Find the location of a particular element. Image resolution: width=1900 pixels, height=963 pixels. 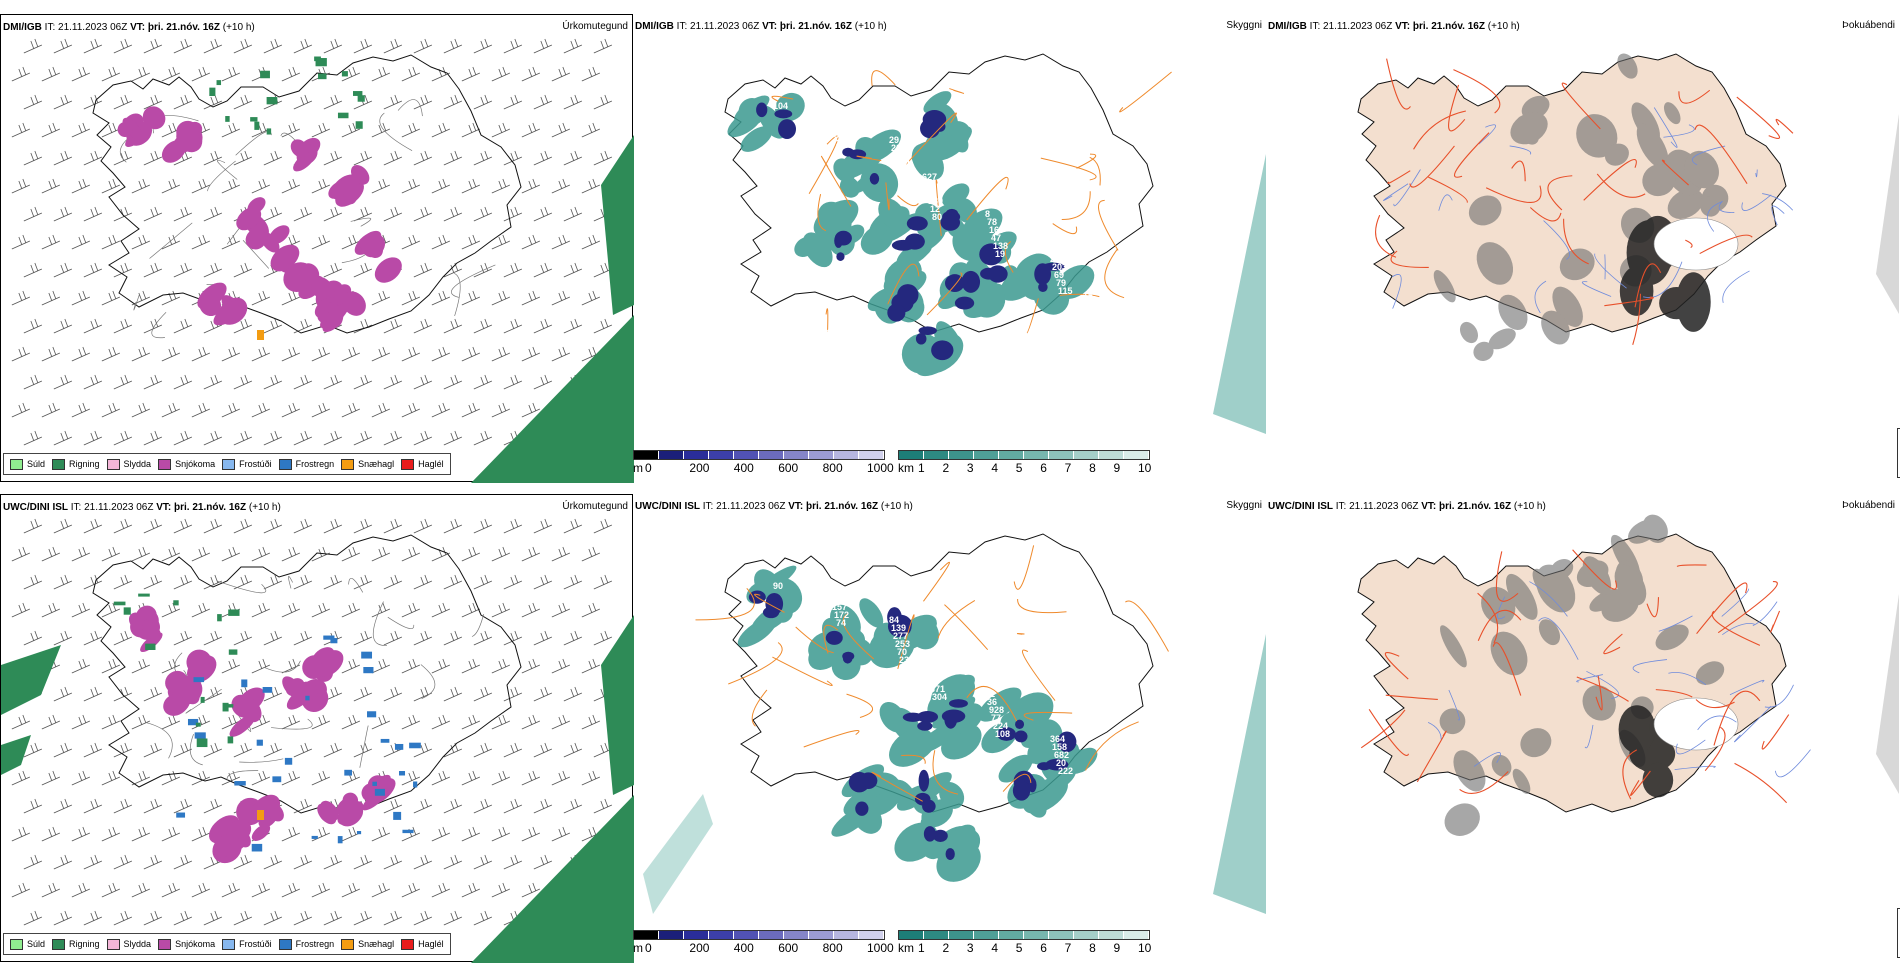

colorbar-tick: 8 is located at coordinates (1092, 468).